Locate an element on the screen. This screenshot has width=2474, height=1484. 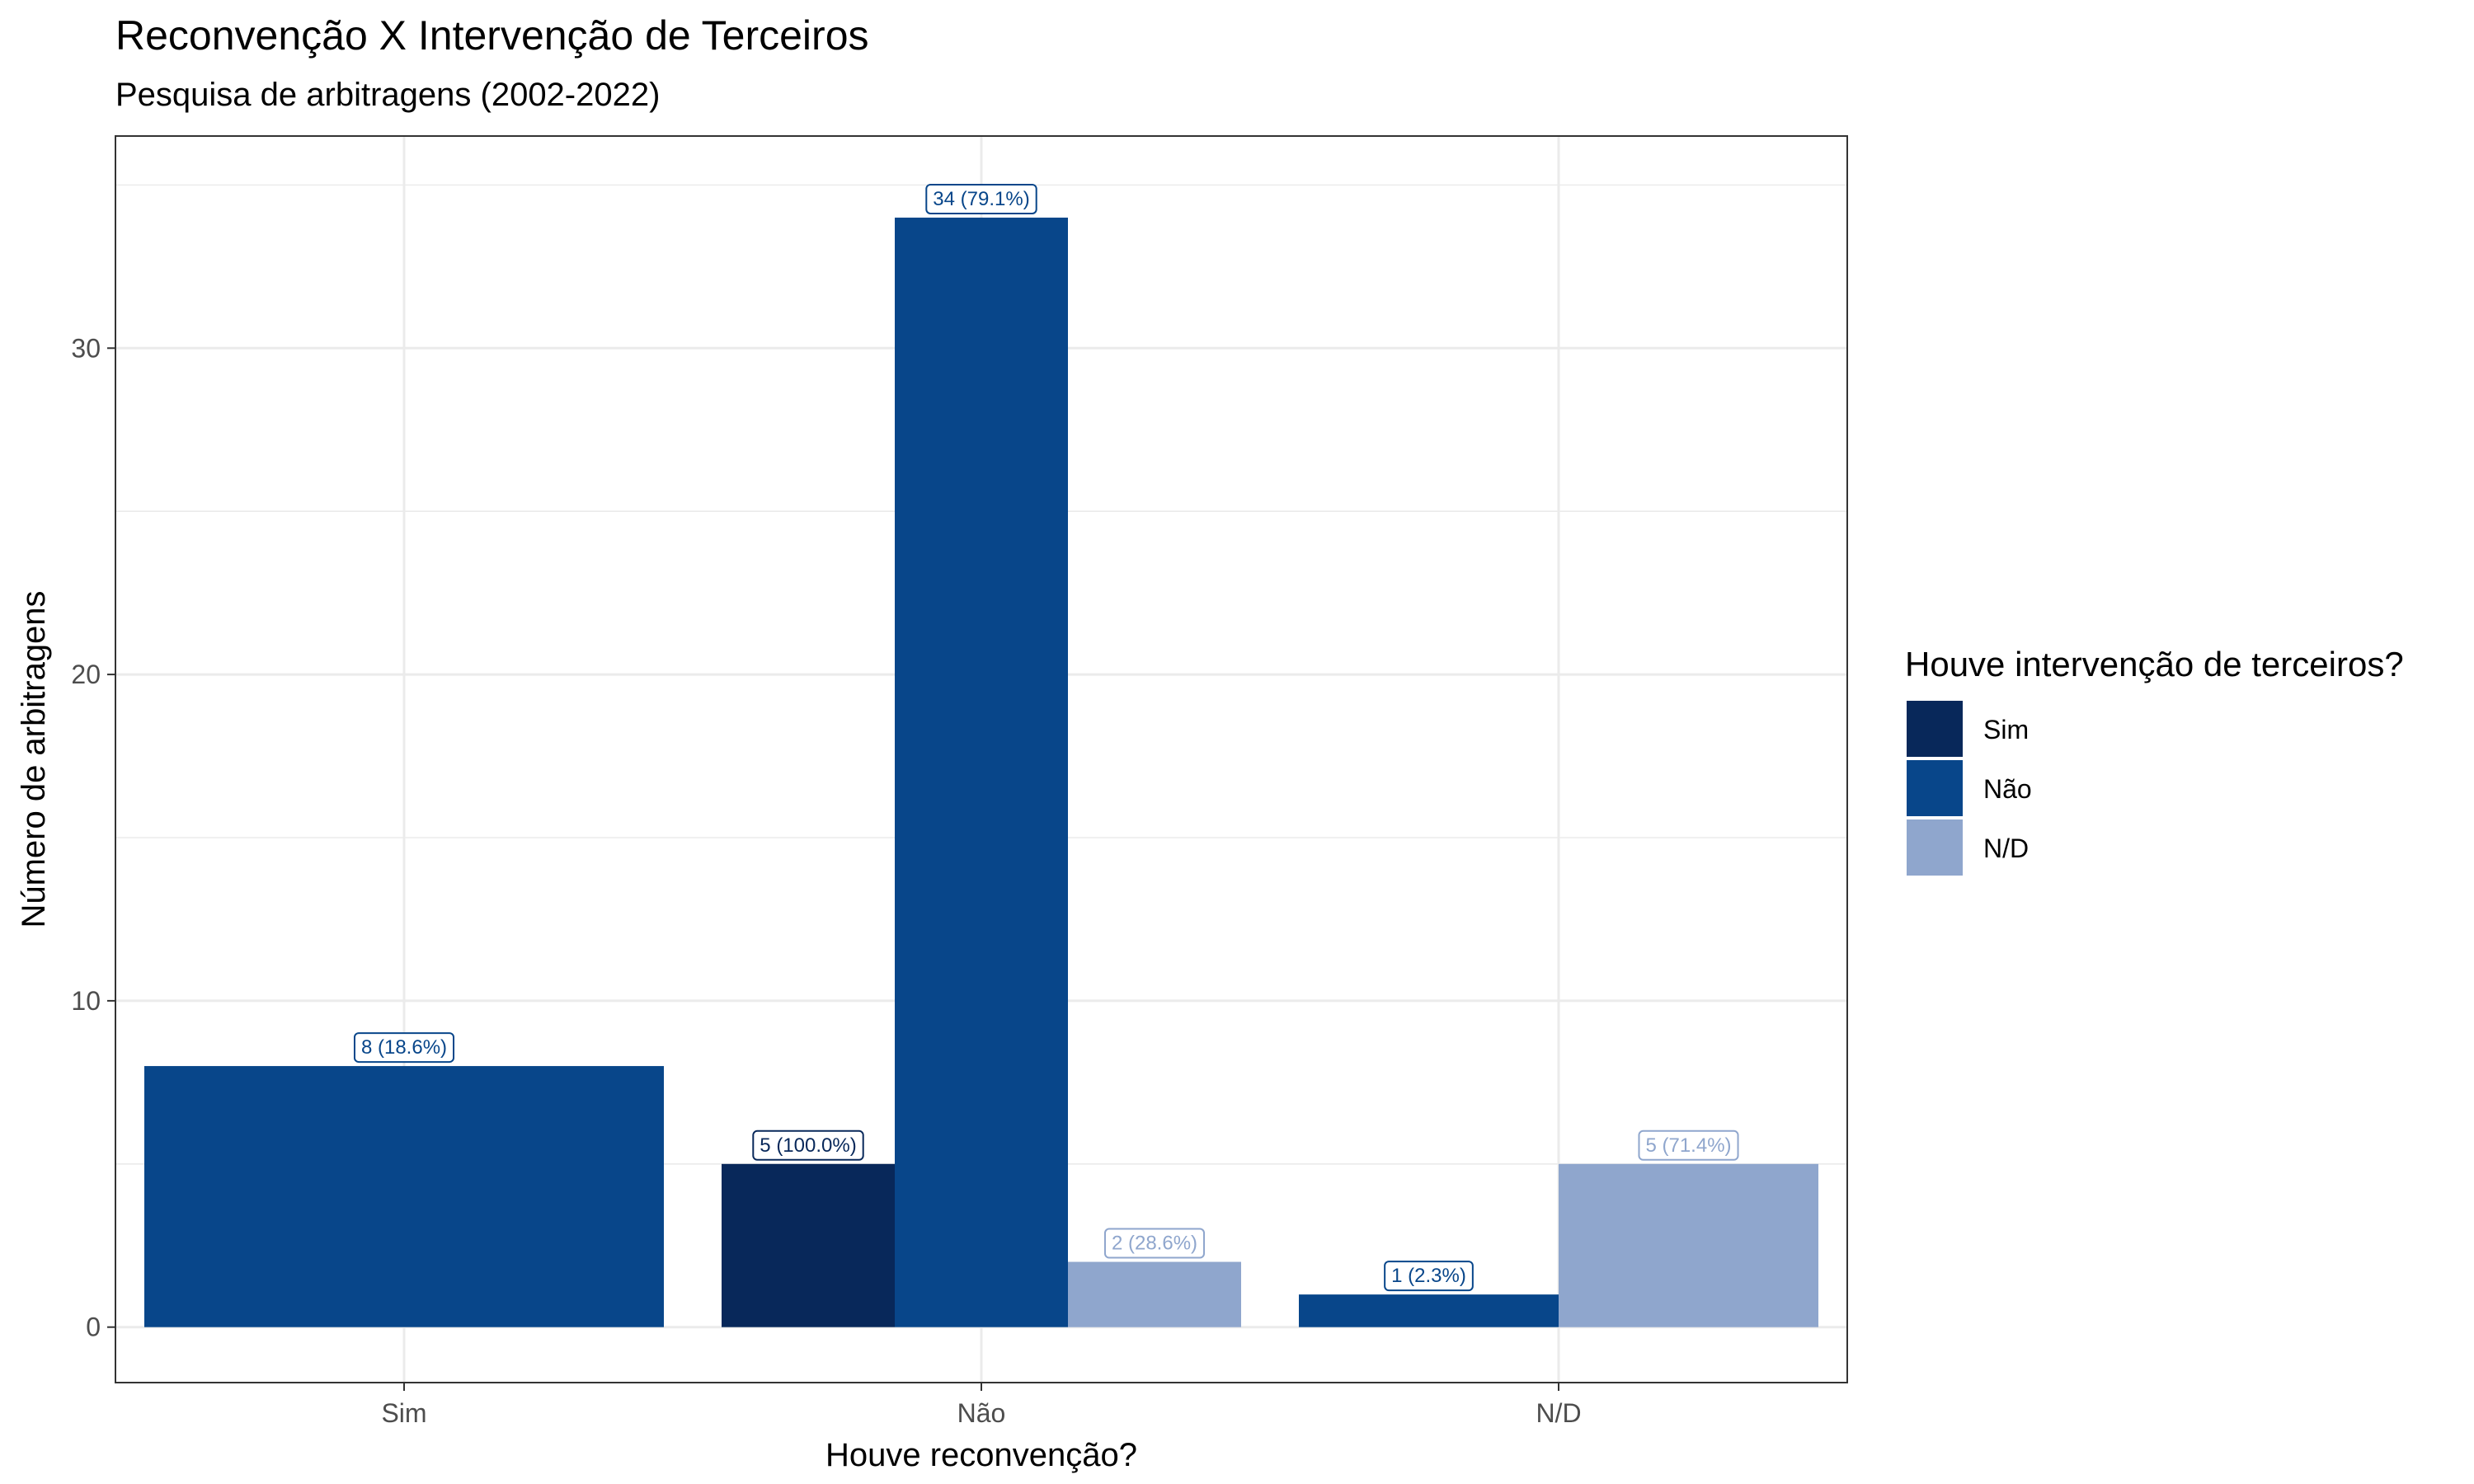
legend-items: Sim Não N/D is located at coordinates (1969, 788).